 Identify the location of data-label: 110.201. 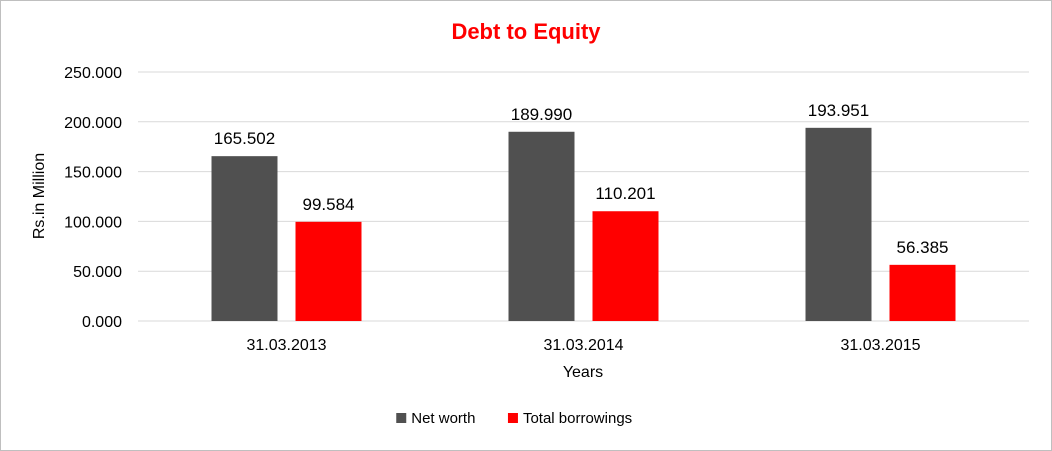
(625, 193).